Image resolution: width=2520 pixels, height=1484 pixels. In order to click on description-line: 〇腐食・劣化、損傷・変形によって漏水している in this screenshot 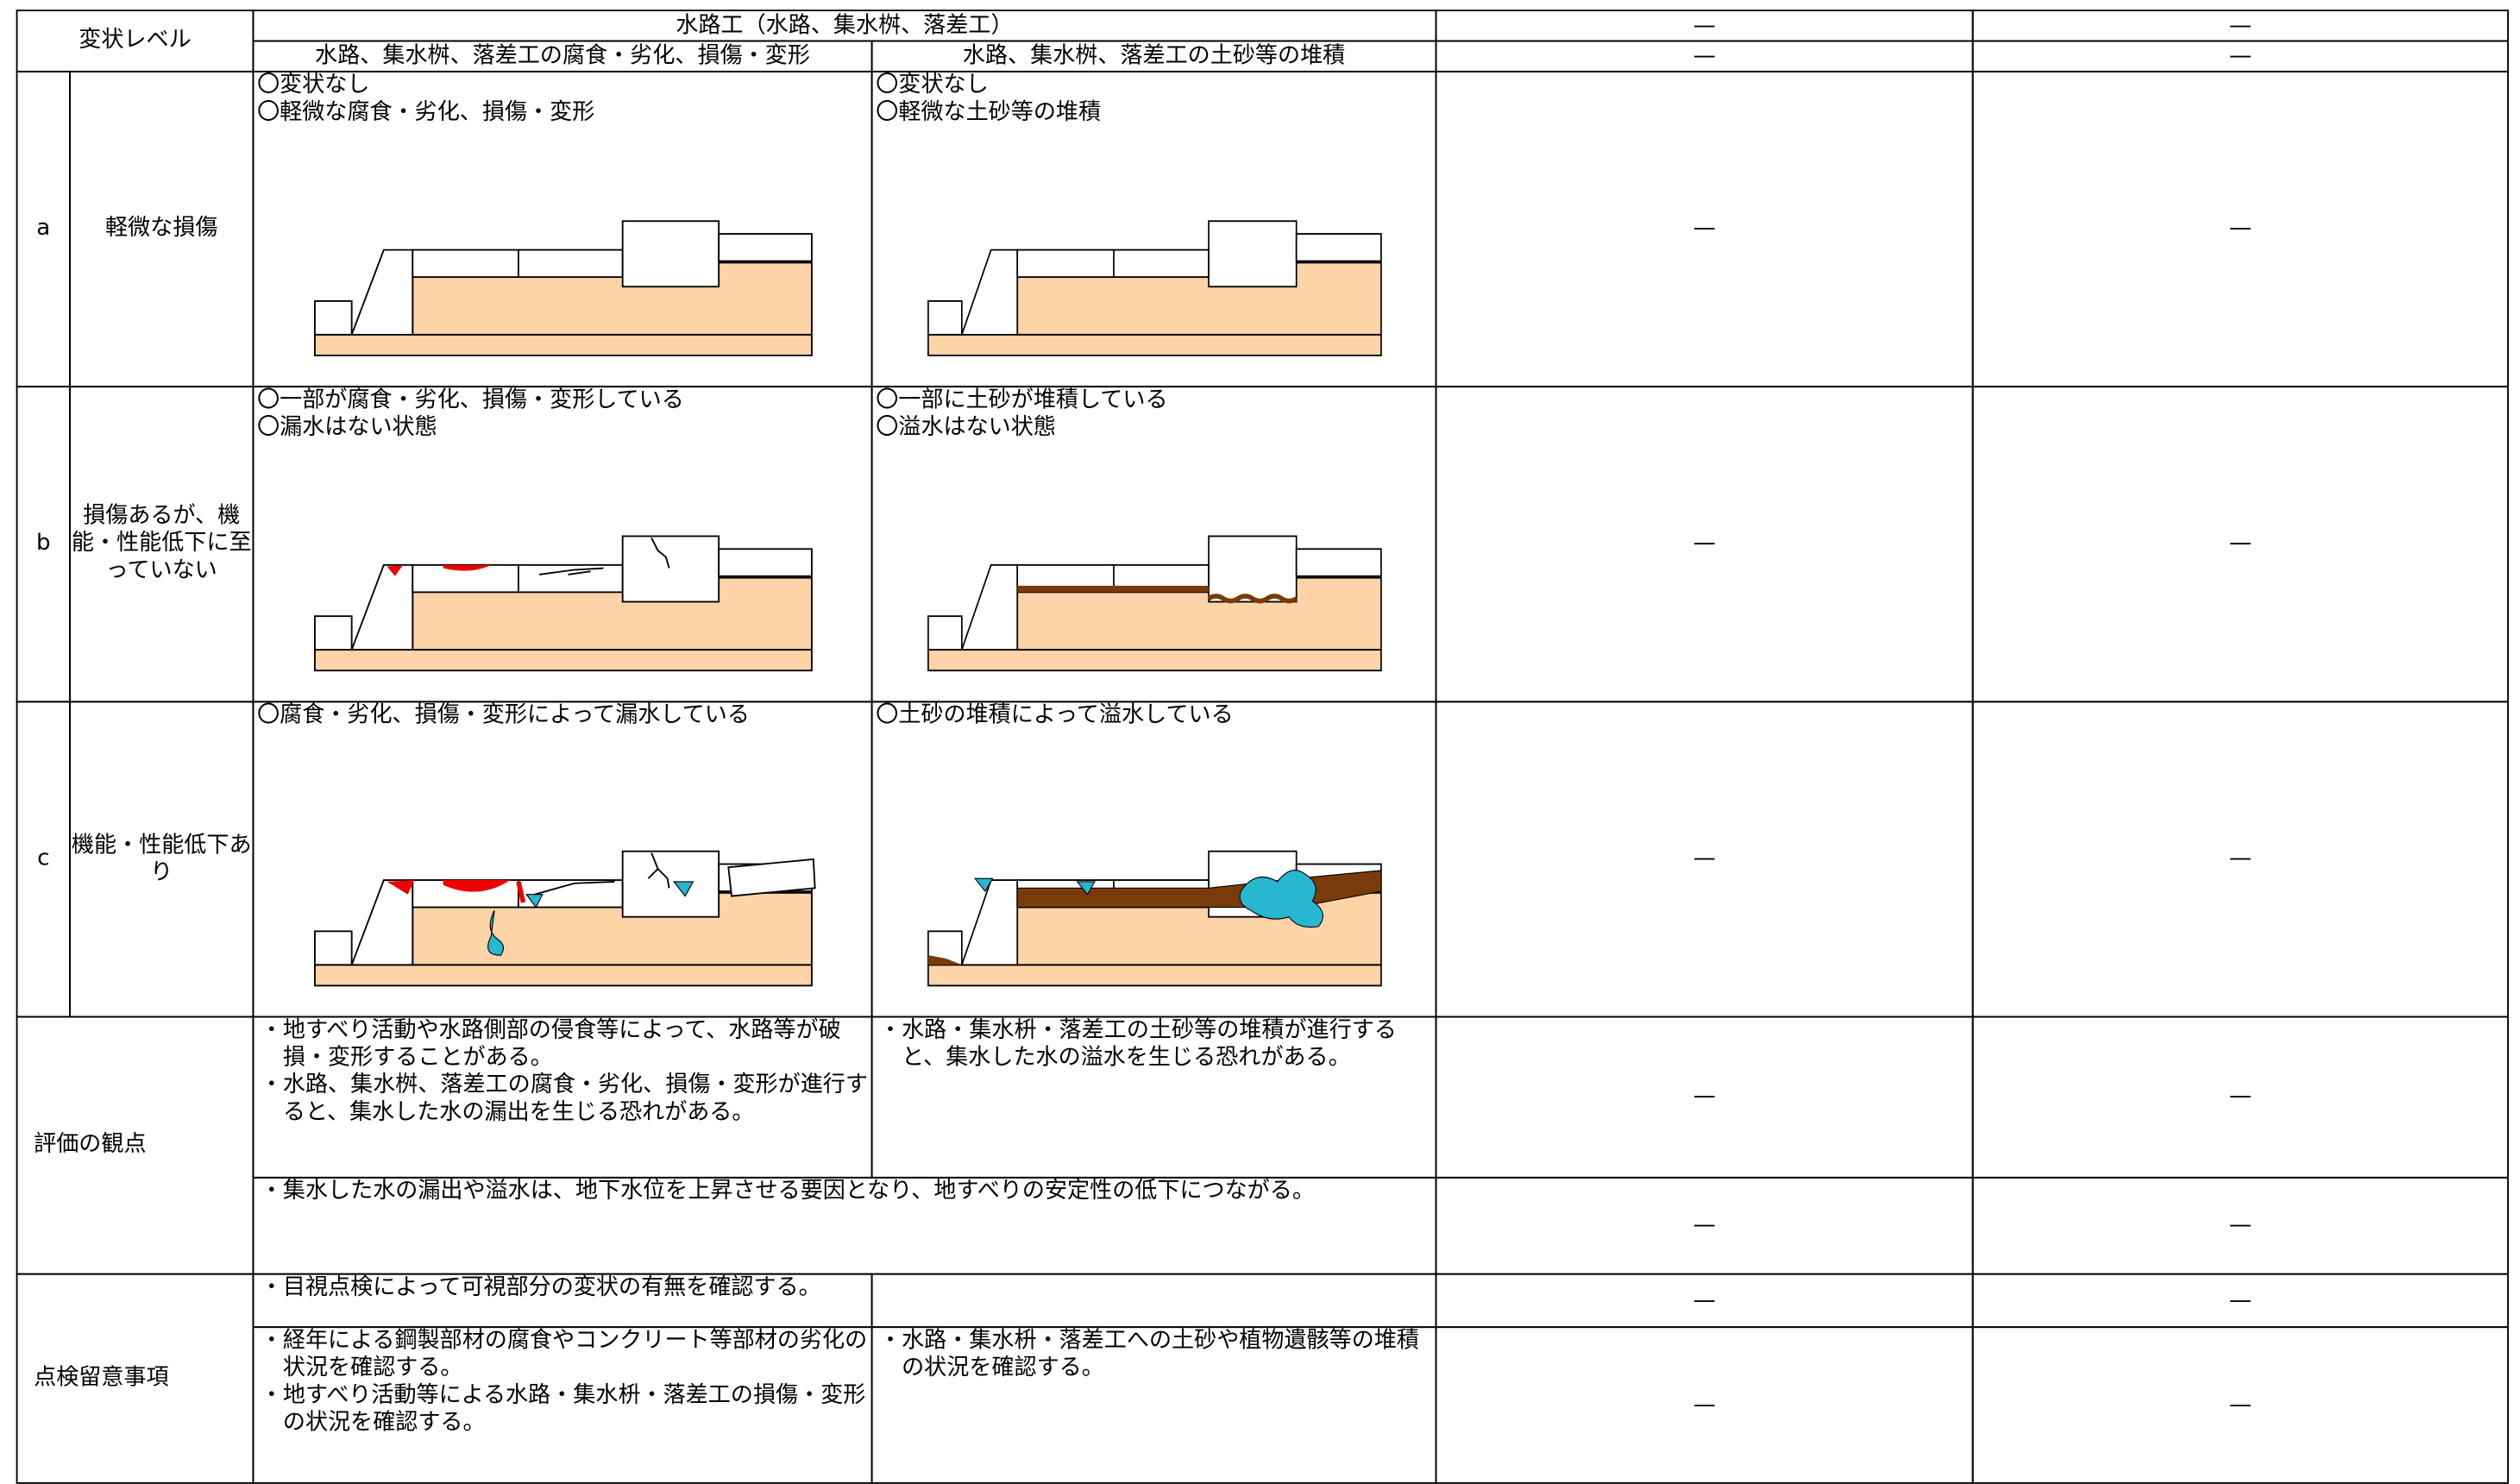, I will do `click(503, 716)`.